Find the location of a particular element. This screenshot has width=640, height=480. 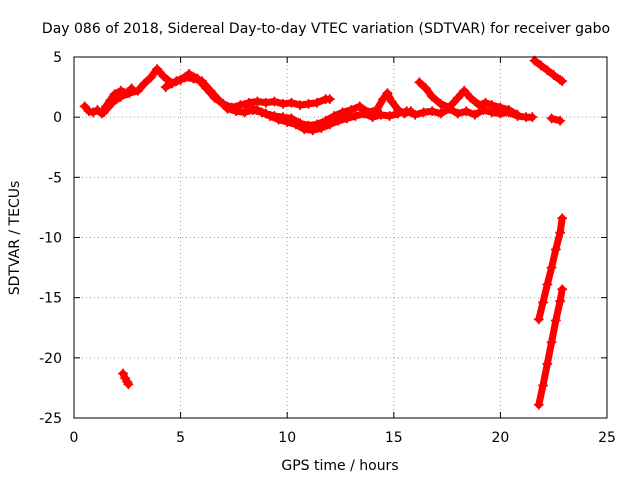

series-late-arc-top is located at coordinates (548, 71).